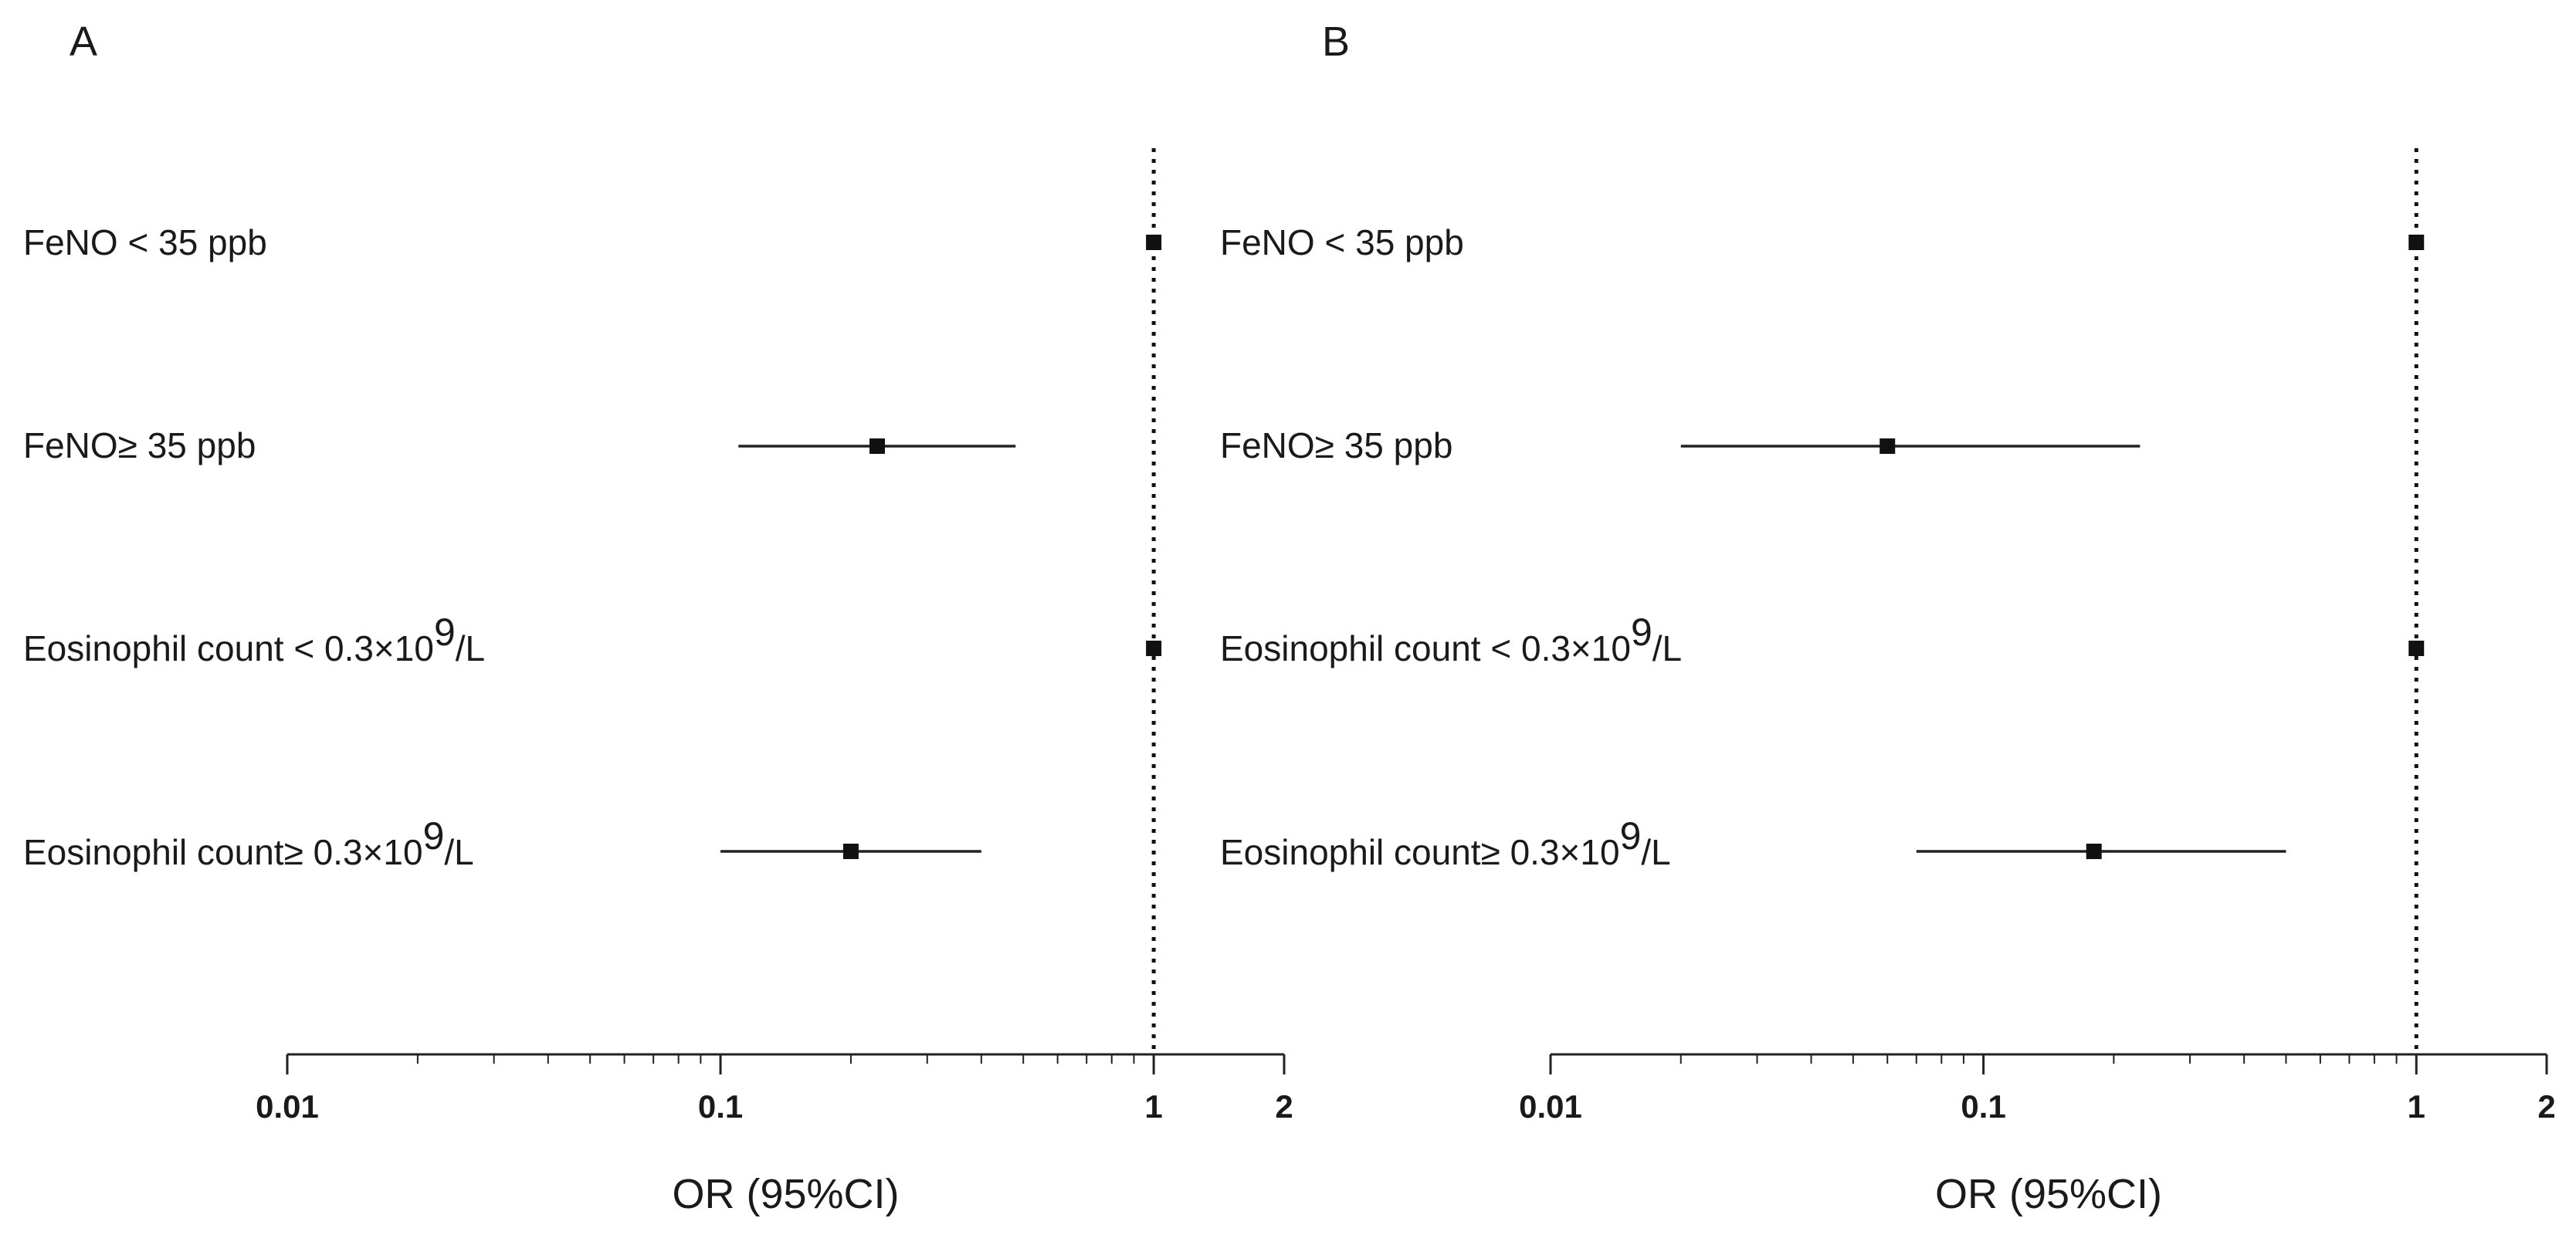  What do you see at coordinates (1336, 42) in the screenshot?
I see `panel-label: B` at bounding box center [1336, 42].